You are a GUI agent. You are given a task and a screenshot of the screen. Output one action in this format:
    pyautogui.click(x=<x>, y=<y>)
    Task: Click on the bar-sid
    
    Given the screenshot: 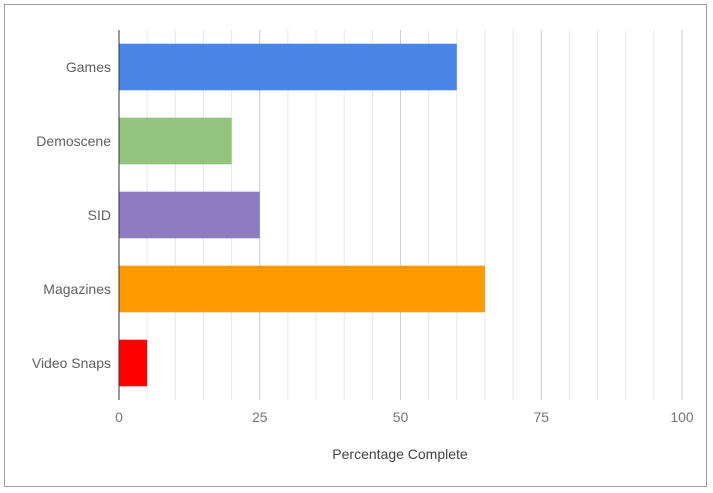 What is the action you would take?
    pyautogui.click(x=189, y=215)
    